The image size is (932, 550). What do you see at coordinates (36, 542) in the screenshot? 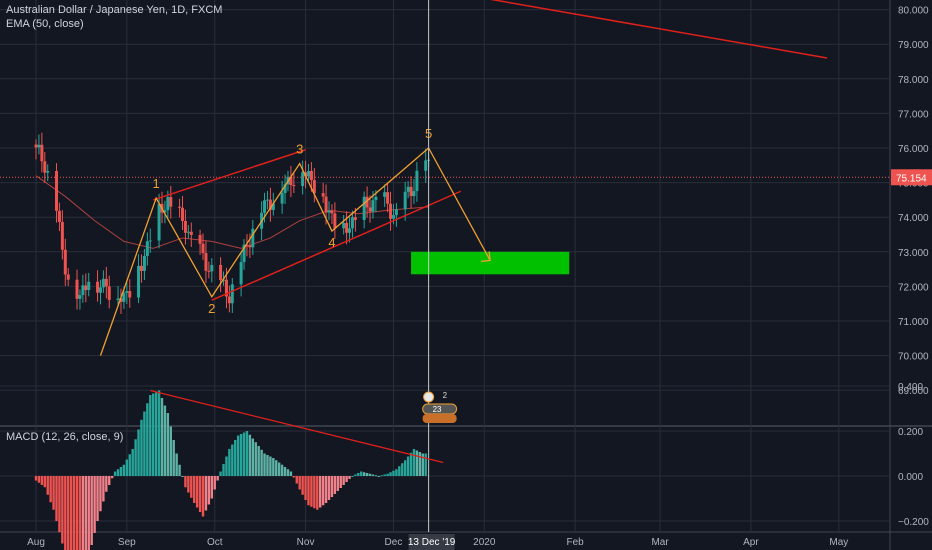
I see `time-tick-label: Aug` at bounding box center [36, 542].